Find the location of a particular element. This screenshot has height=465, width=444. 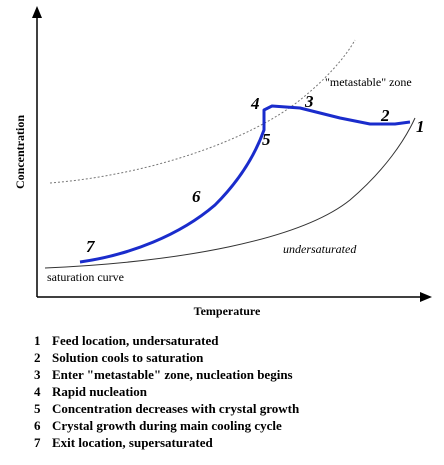

legend-number: 1 is located at coordinates (37, 340).